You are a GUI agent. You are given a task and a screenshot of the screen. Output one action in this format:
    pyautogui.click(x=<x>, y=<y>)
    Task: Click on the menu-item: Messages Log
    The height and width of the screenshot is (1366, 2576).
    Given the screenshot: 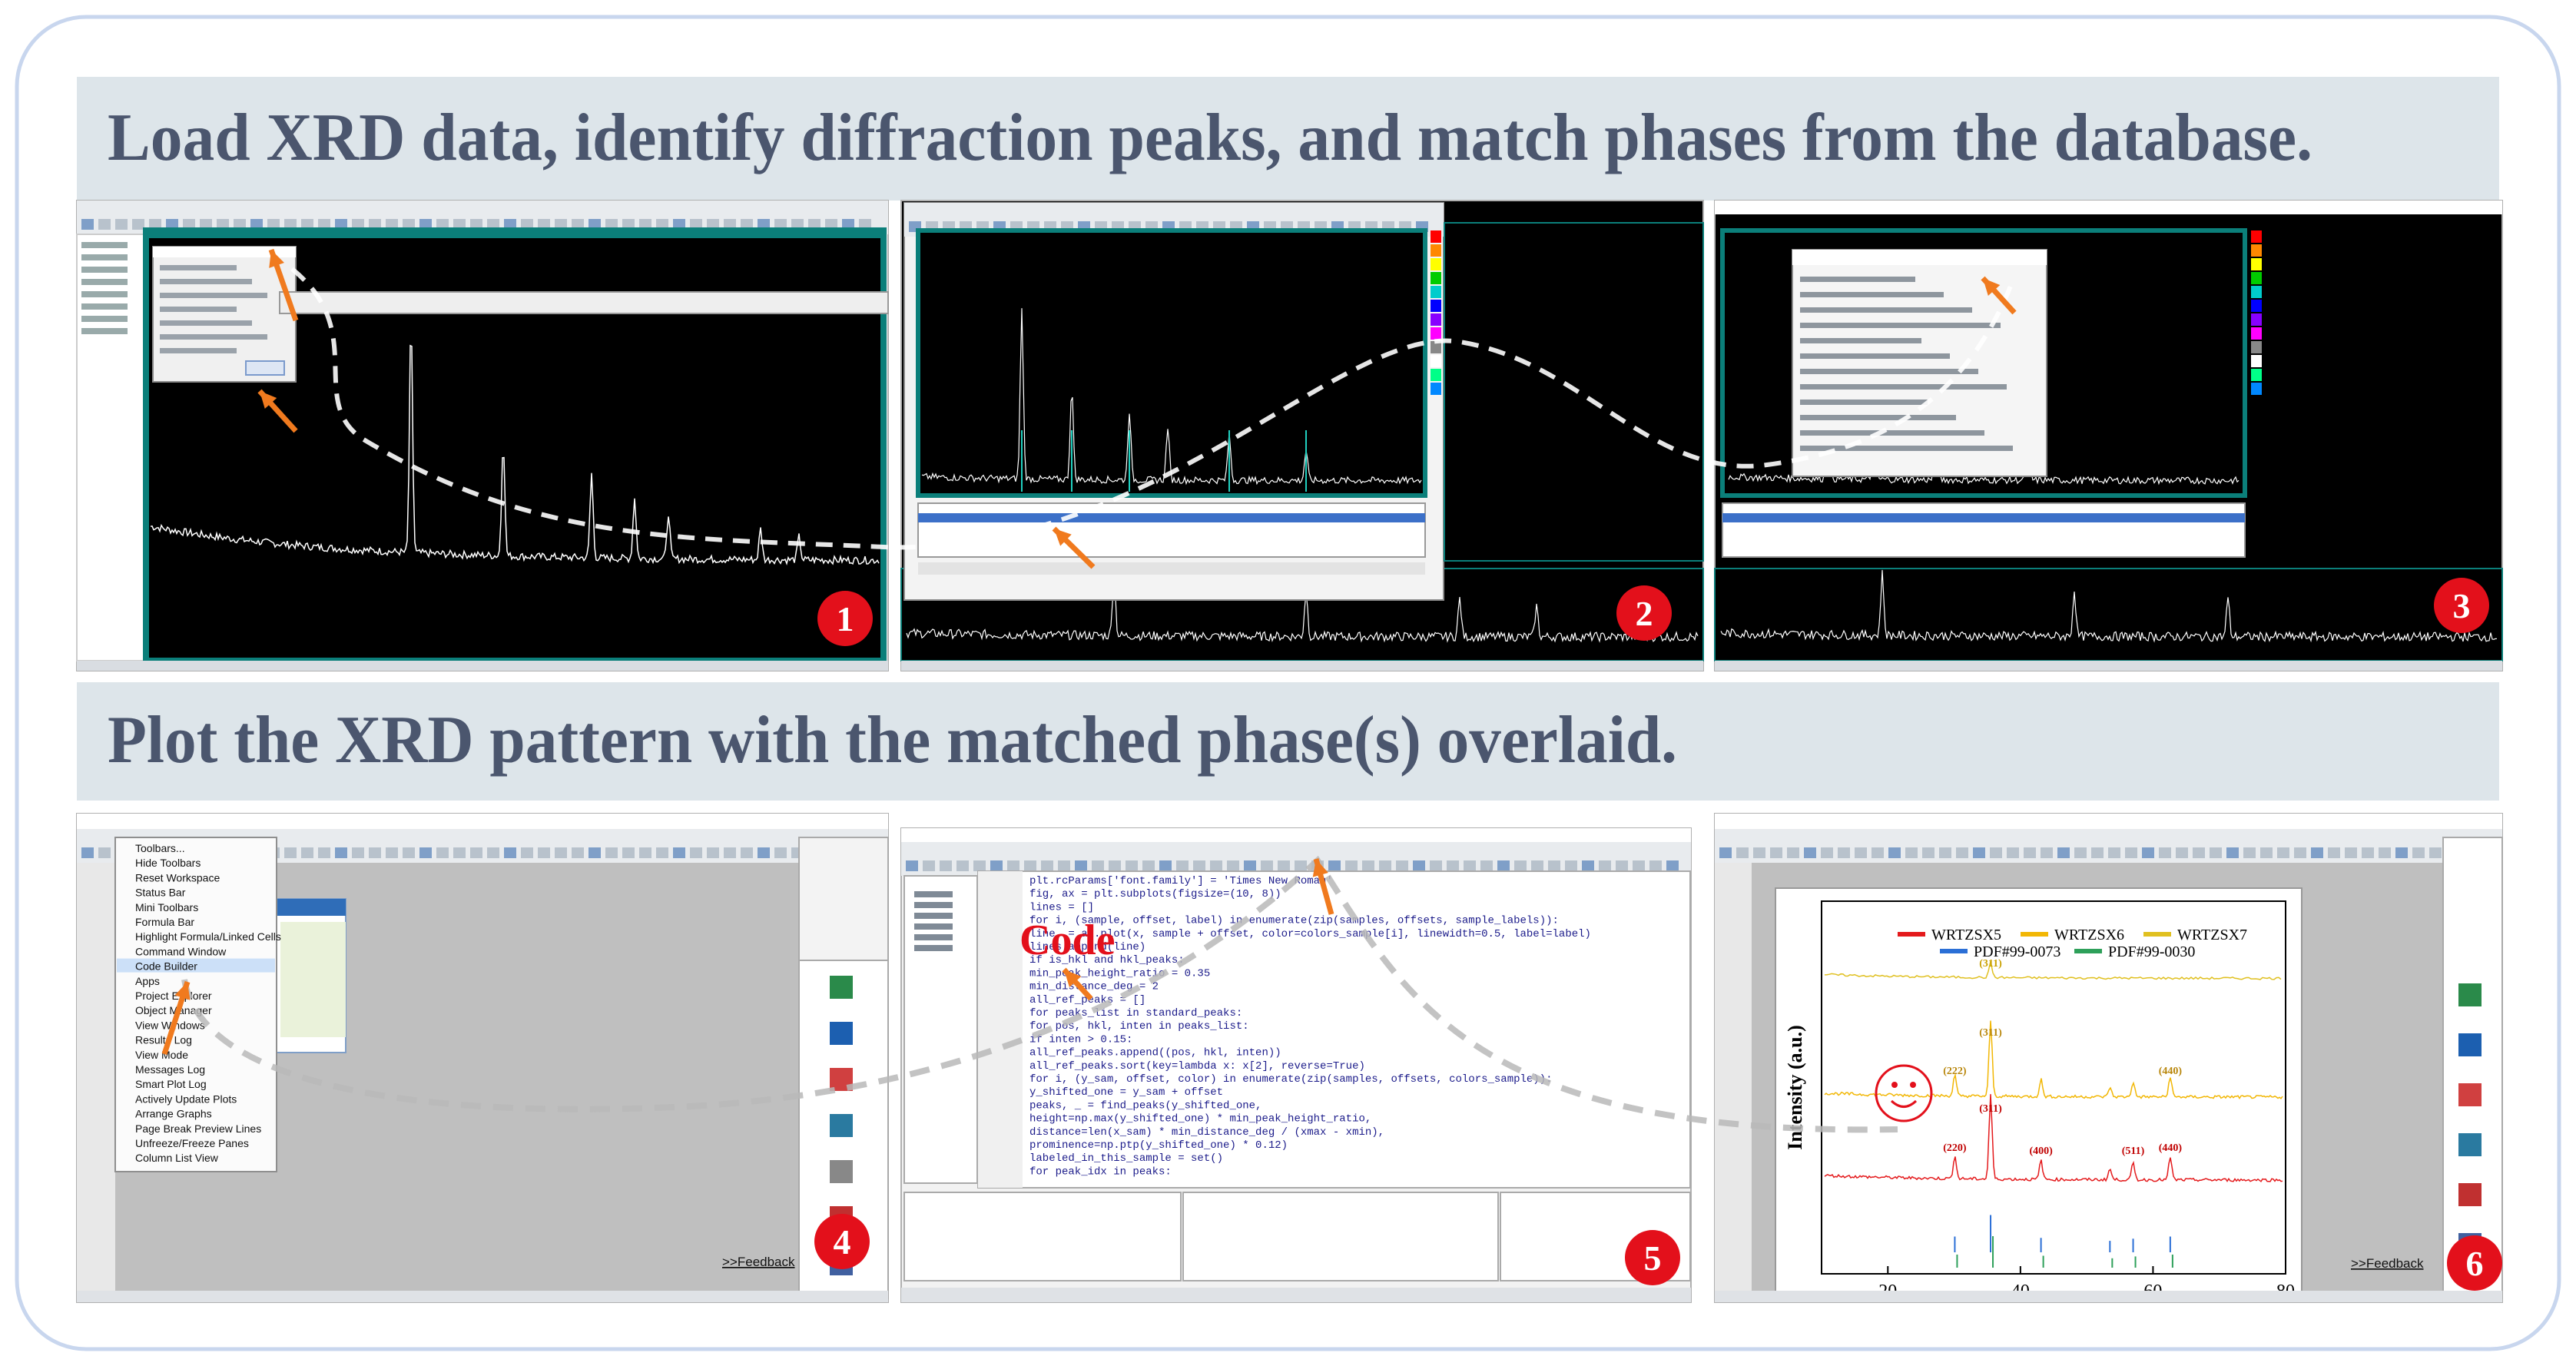 What is the action you would take?
    pyautogui.click(x=170, y=1069)
    